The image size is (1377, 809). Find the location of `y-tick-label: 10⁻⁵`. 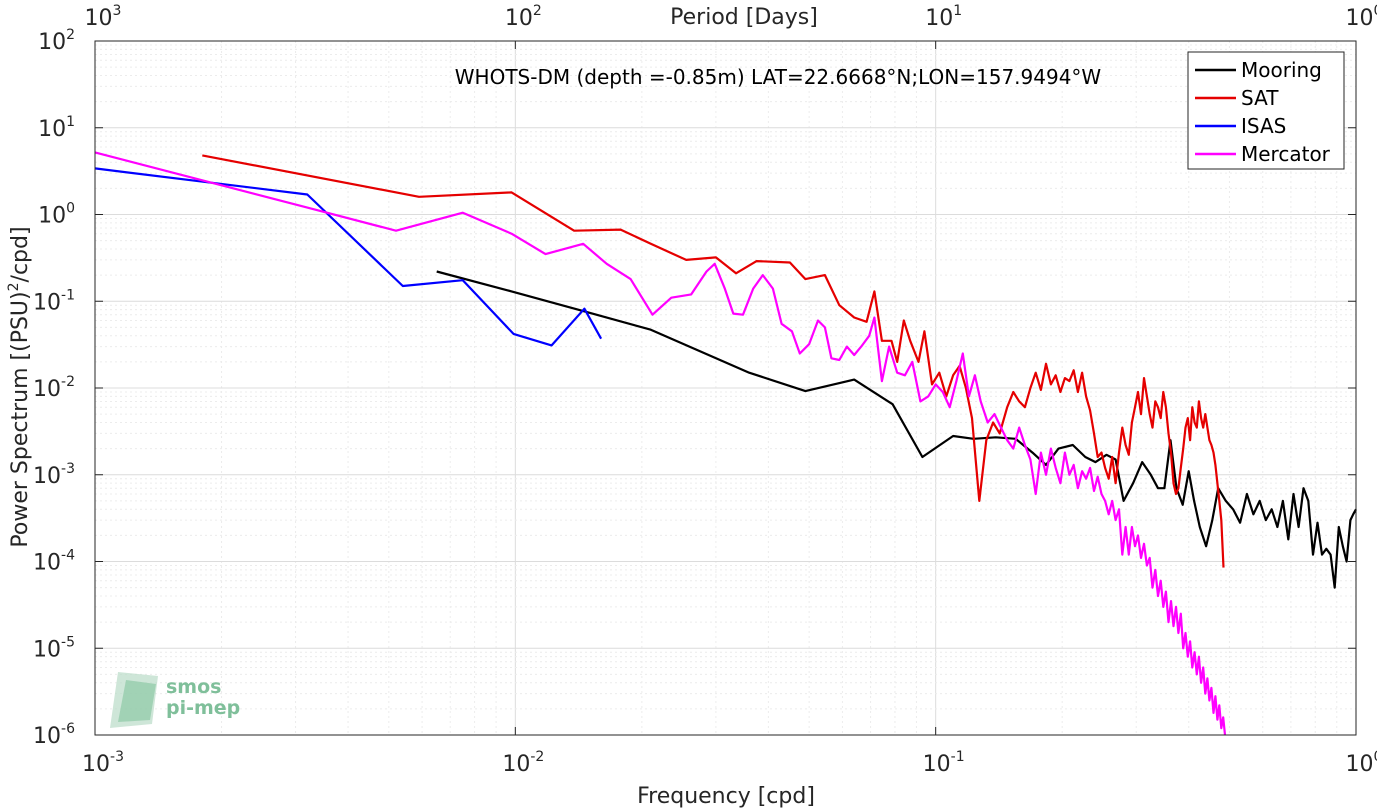

y-tick-label: 10⁻⁵ is located at coordinates (54, 648).